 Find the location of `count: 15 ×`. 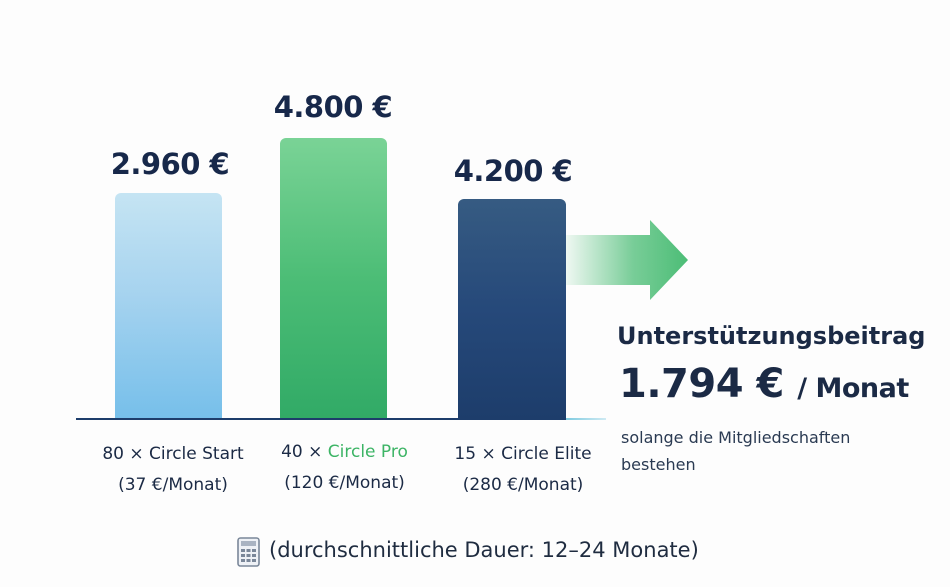

count: 15 × is located at coordinates (475, 454).